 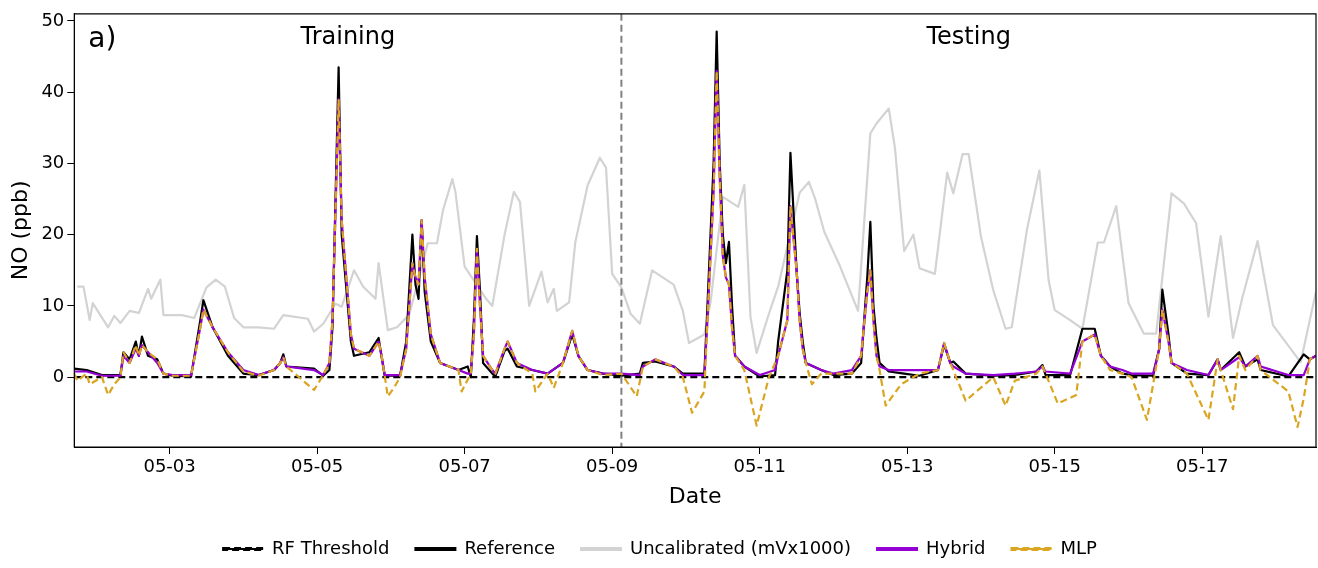 I want to click on x-tick-label: 05-15, so click(x=1054, y=466).